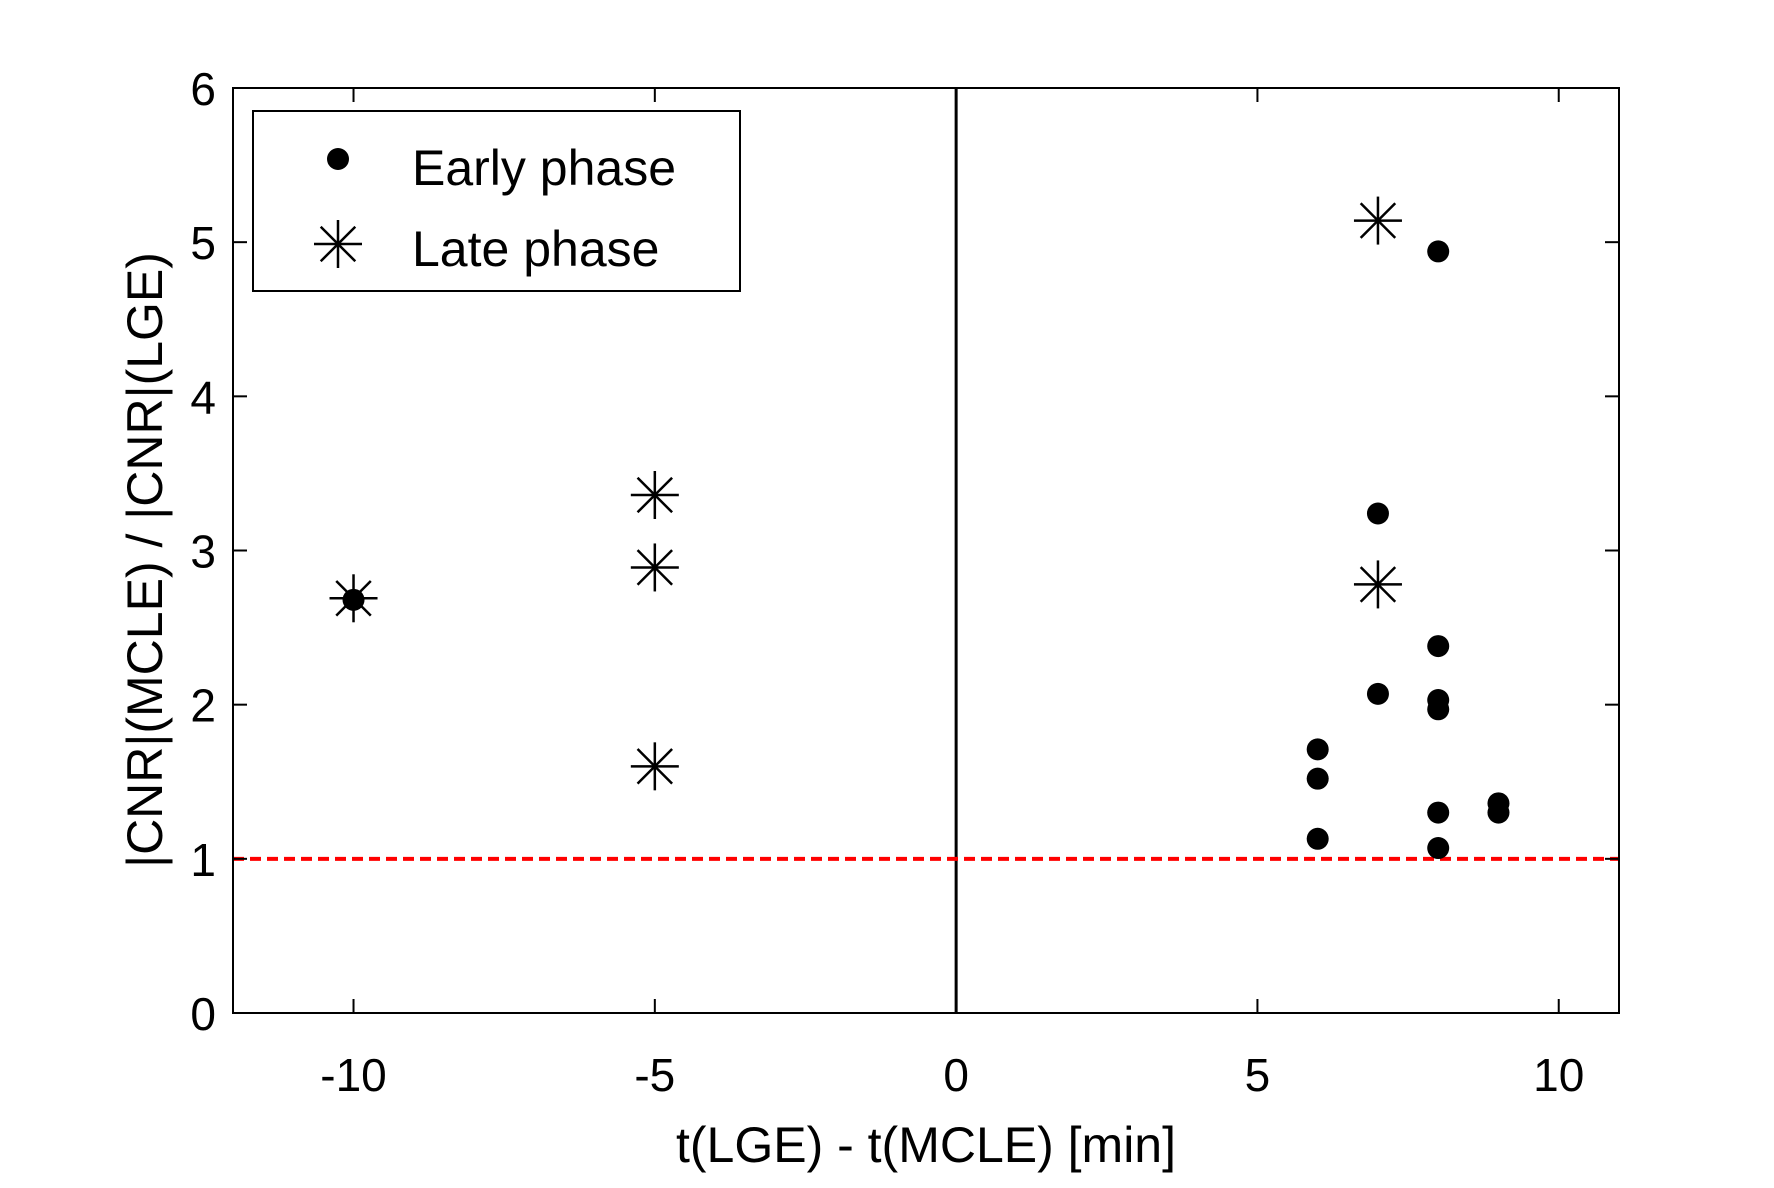 The image size is (1774, 1188). I want to click on y-tick-label: 1, so click(203, 860).